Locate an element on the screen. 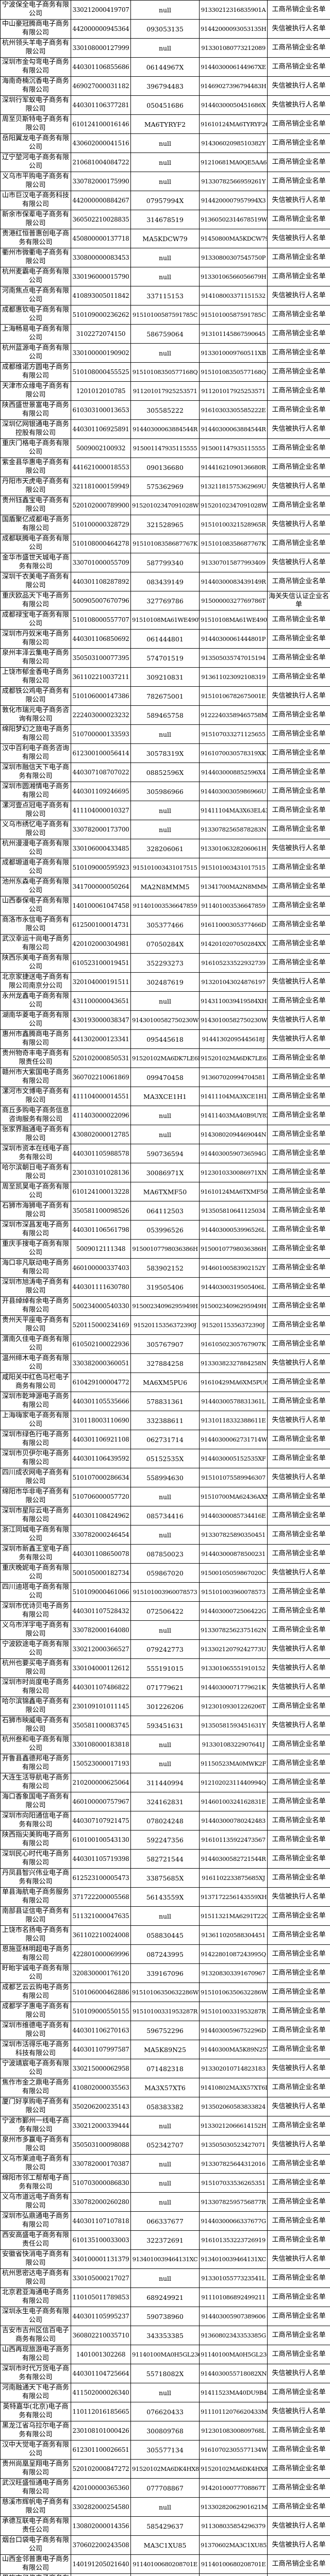 The width and height of the screenshot is (330, 2576). organization-code-cell: 91500234096295949H is located at coordinates (165, 1306).